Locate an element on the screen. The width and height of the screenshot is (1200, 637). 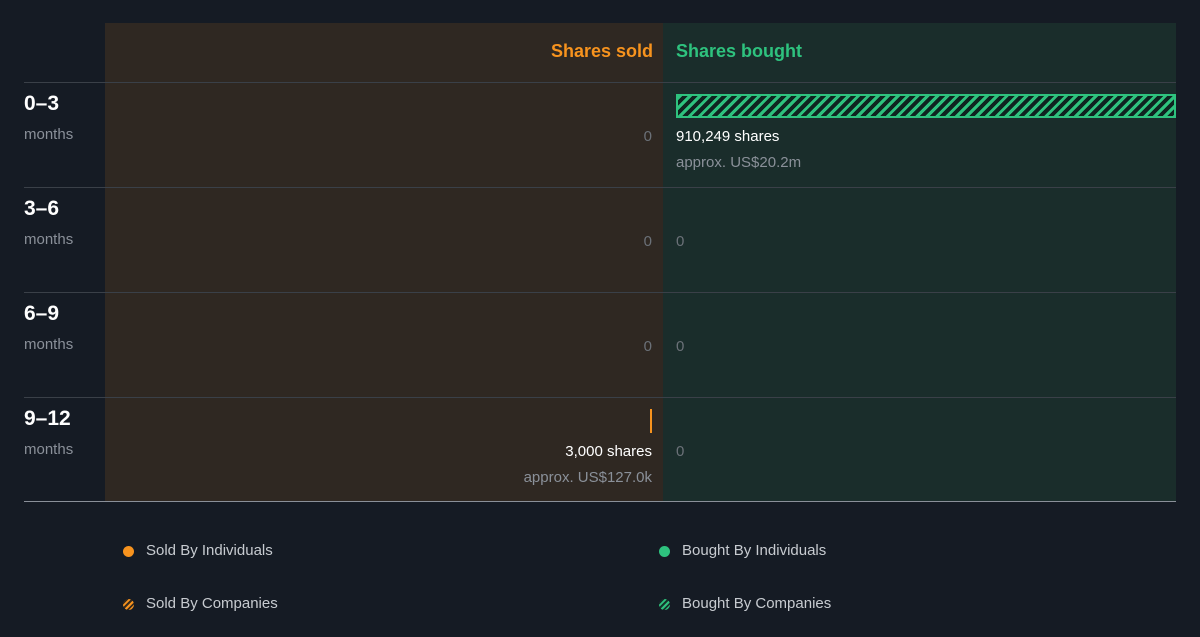
shares-bought-header: Shares bought is located at coordinates (739, 51).